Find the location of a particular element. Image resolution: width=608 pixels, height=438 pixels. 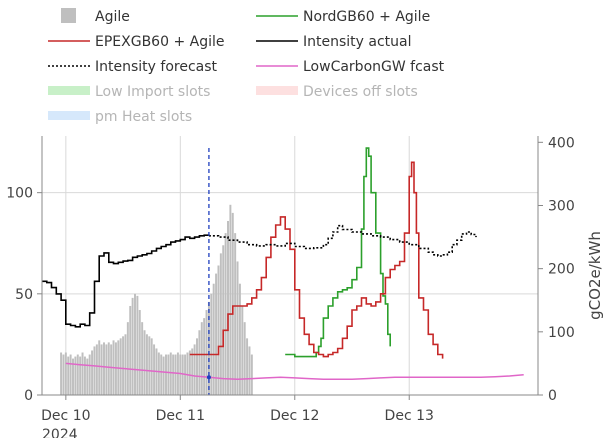

legend-item-devices-off-slots: Devices off slots is located at coordinates (337, 92).